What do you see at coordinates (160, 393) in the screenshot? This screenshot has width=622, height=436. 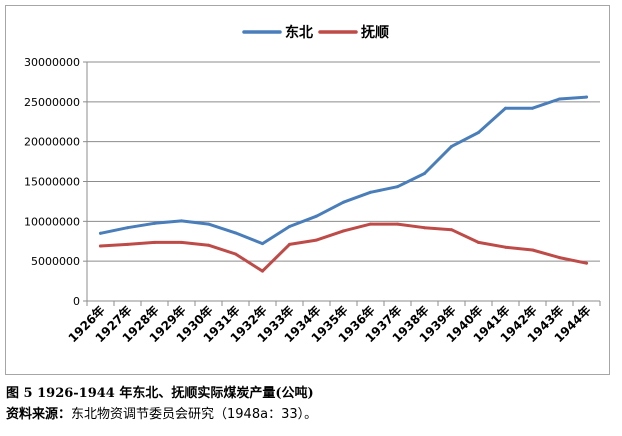 I see `figure-title: 图 5 1926-1944 年东北、抚顺实际煤炭产量(公吨)` at bounding box center [160, 393].